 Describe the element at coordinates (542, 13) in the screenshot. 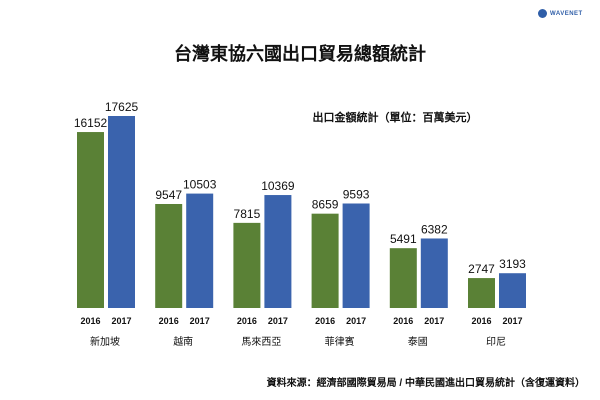

I see `logo-icon` at that location.